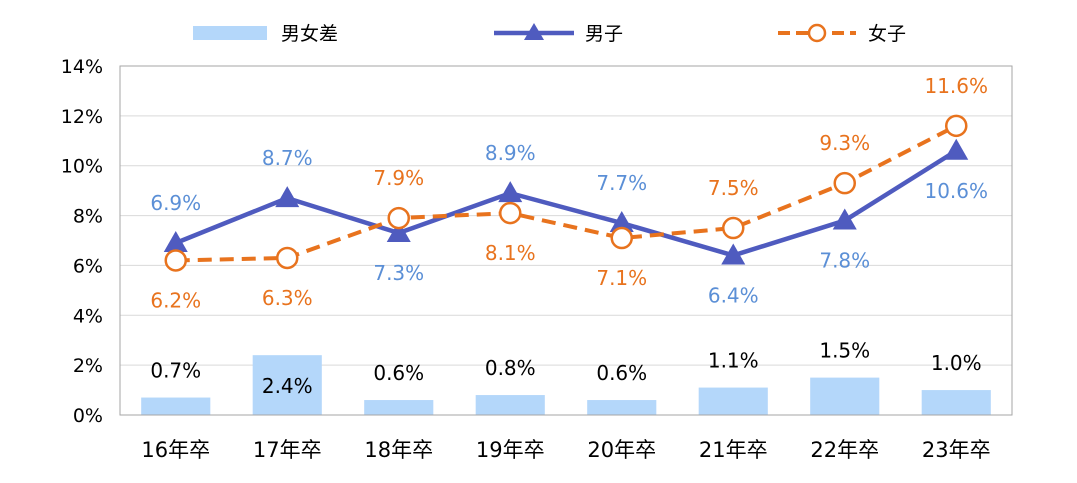  What do you see at coordinates (510, 368) in the screenshot?
I see `bar-data-label: 0.8%` at bounding box center [510, 368].